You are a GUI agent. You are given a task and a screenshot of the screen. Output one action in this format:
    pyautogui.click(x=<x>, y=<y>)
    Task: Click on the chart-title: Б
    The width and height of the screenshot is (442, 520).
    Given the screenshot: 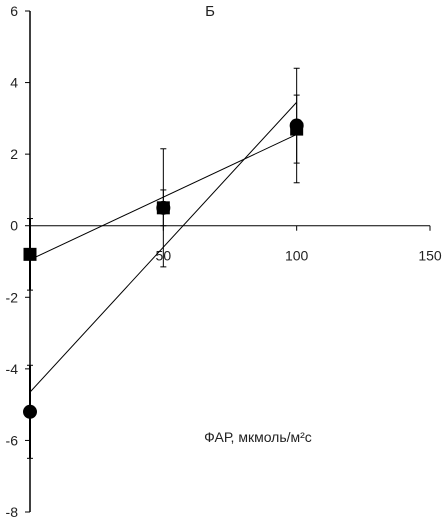 What is the action you would take?
    pyautogui.click(x=210, y=11)
    